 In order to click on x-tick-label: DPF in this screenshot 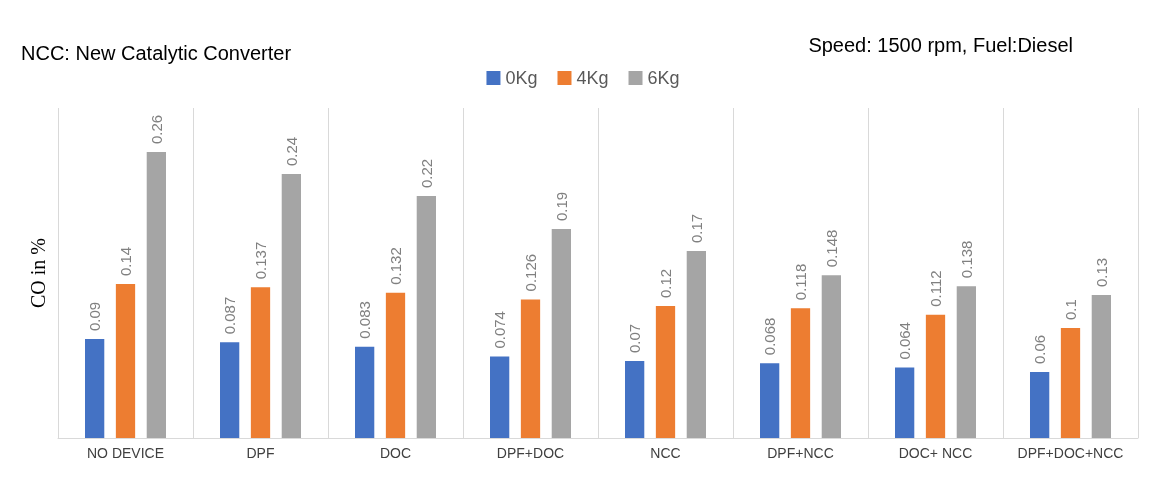, I will do `click(260, 453)`.